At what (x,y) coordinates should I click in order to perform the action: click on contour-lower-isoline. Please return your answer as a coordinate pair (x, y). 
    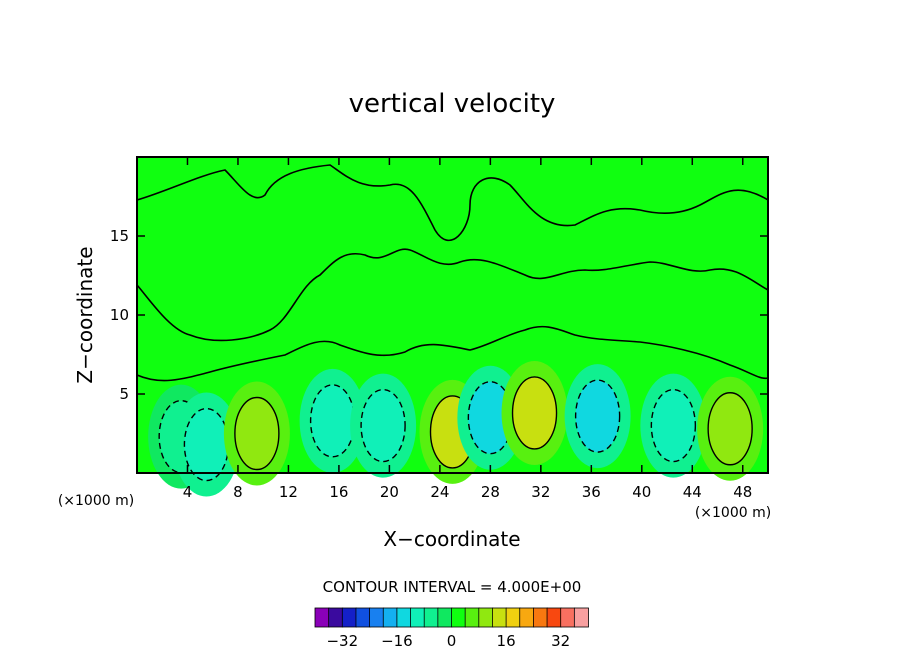
    Looking at the image, I should click on (452, 353).